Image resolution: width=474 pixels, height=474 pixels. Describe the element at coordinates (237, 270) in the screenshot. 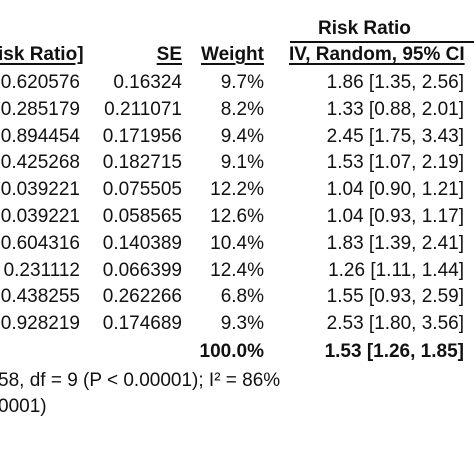

I see `row-weight: 12.4%` at that location.